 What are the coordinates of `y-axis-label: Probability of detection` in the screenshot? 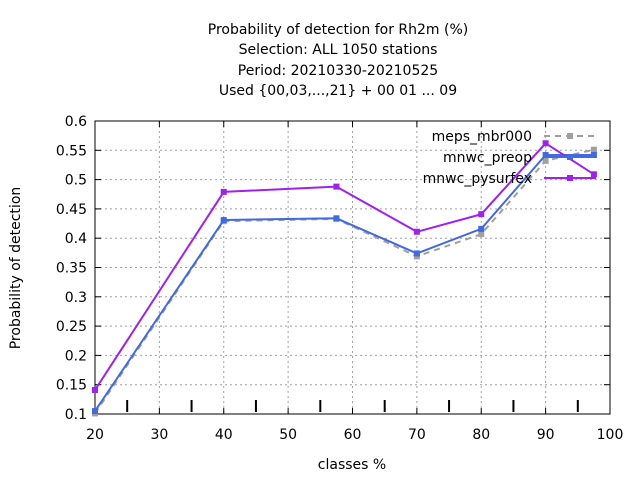 It's located at (16, 268).